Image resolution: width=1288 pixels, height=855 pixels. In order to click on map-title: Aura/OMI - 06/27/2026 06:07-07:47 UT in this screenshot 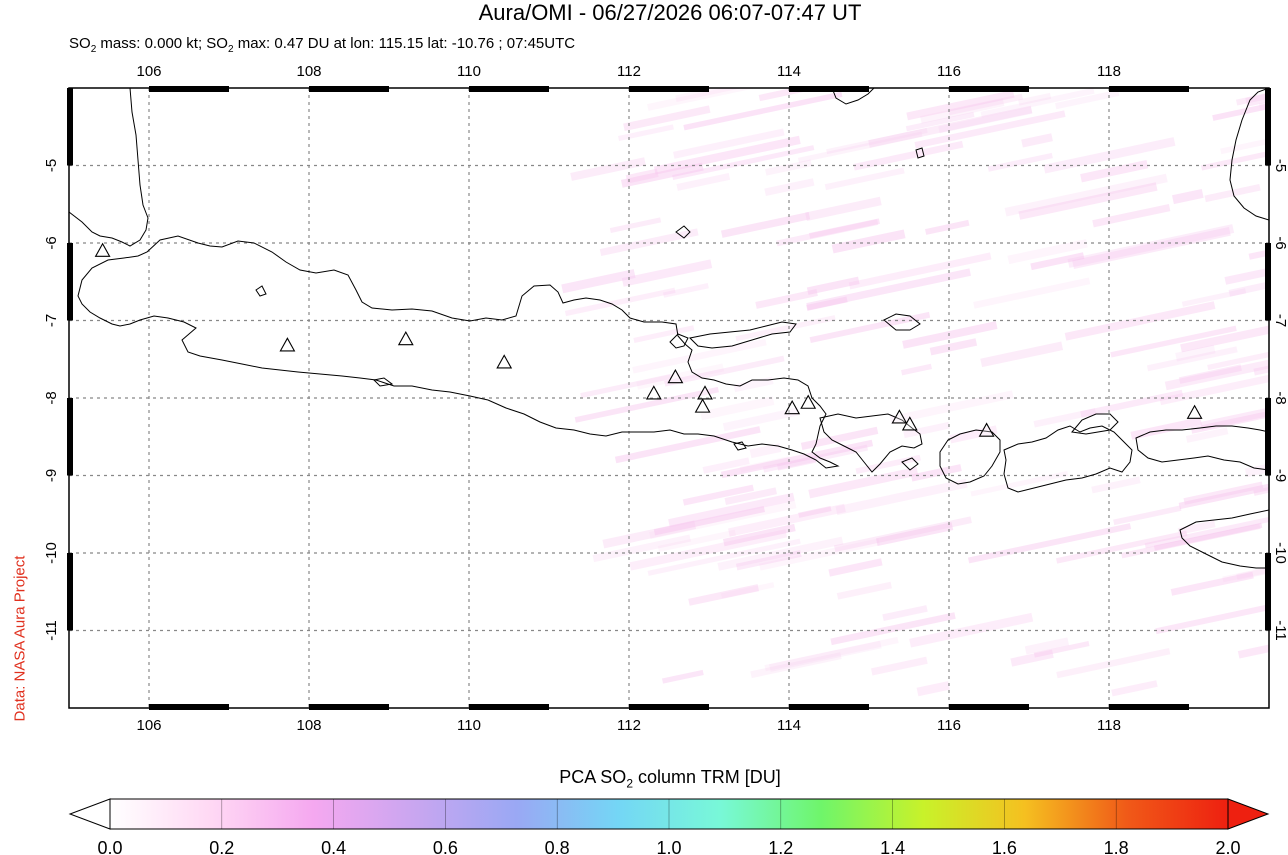, I will do `click(670, 12)`.